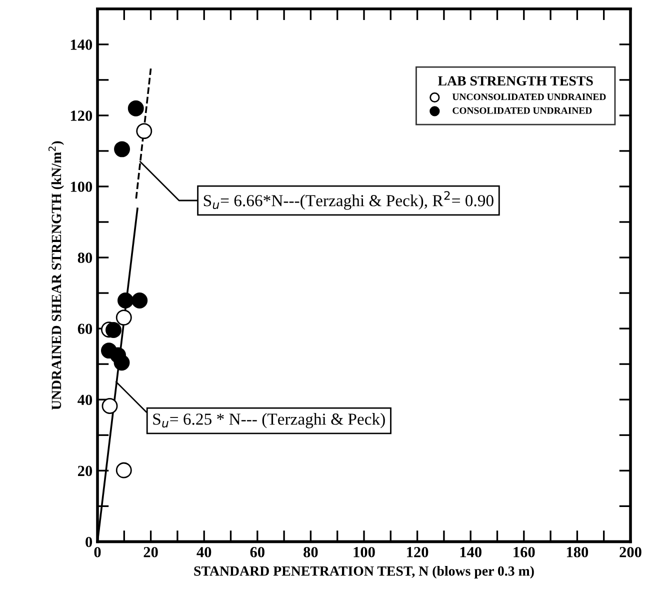 The height and width of the screenshot is (592, 650). I want to click on x-tick-label: 40, so click(204, 552).